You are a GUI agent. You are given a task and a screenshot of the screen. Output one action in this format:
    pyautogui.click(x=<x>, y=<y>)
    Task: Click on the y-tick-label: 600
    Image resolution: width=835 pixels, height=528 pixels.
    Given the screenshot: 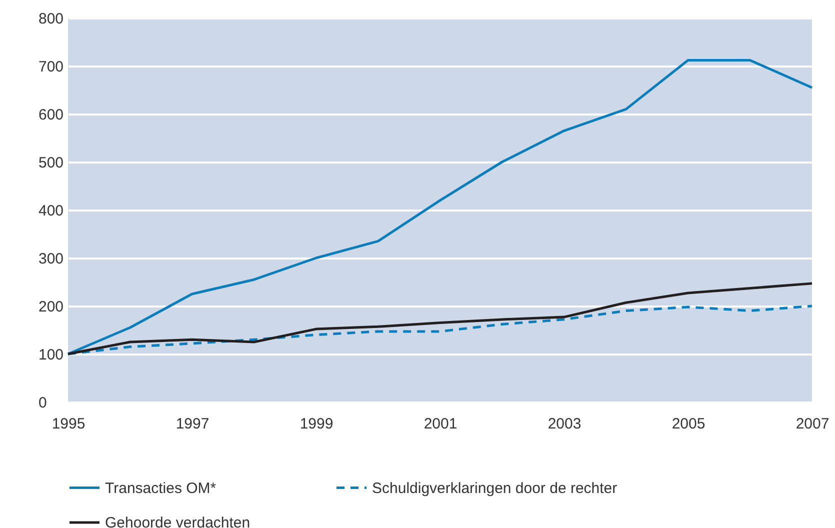 What is the action you would take?
    pyautogui.click(x=51, y=115)
    